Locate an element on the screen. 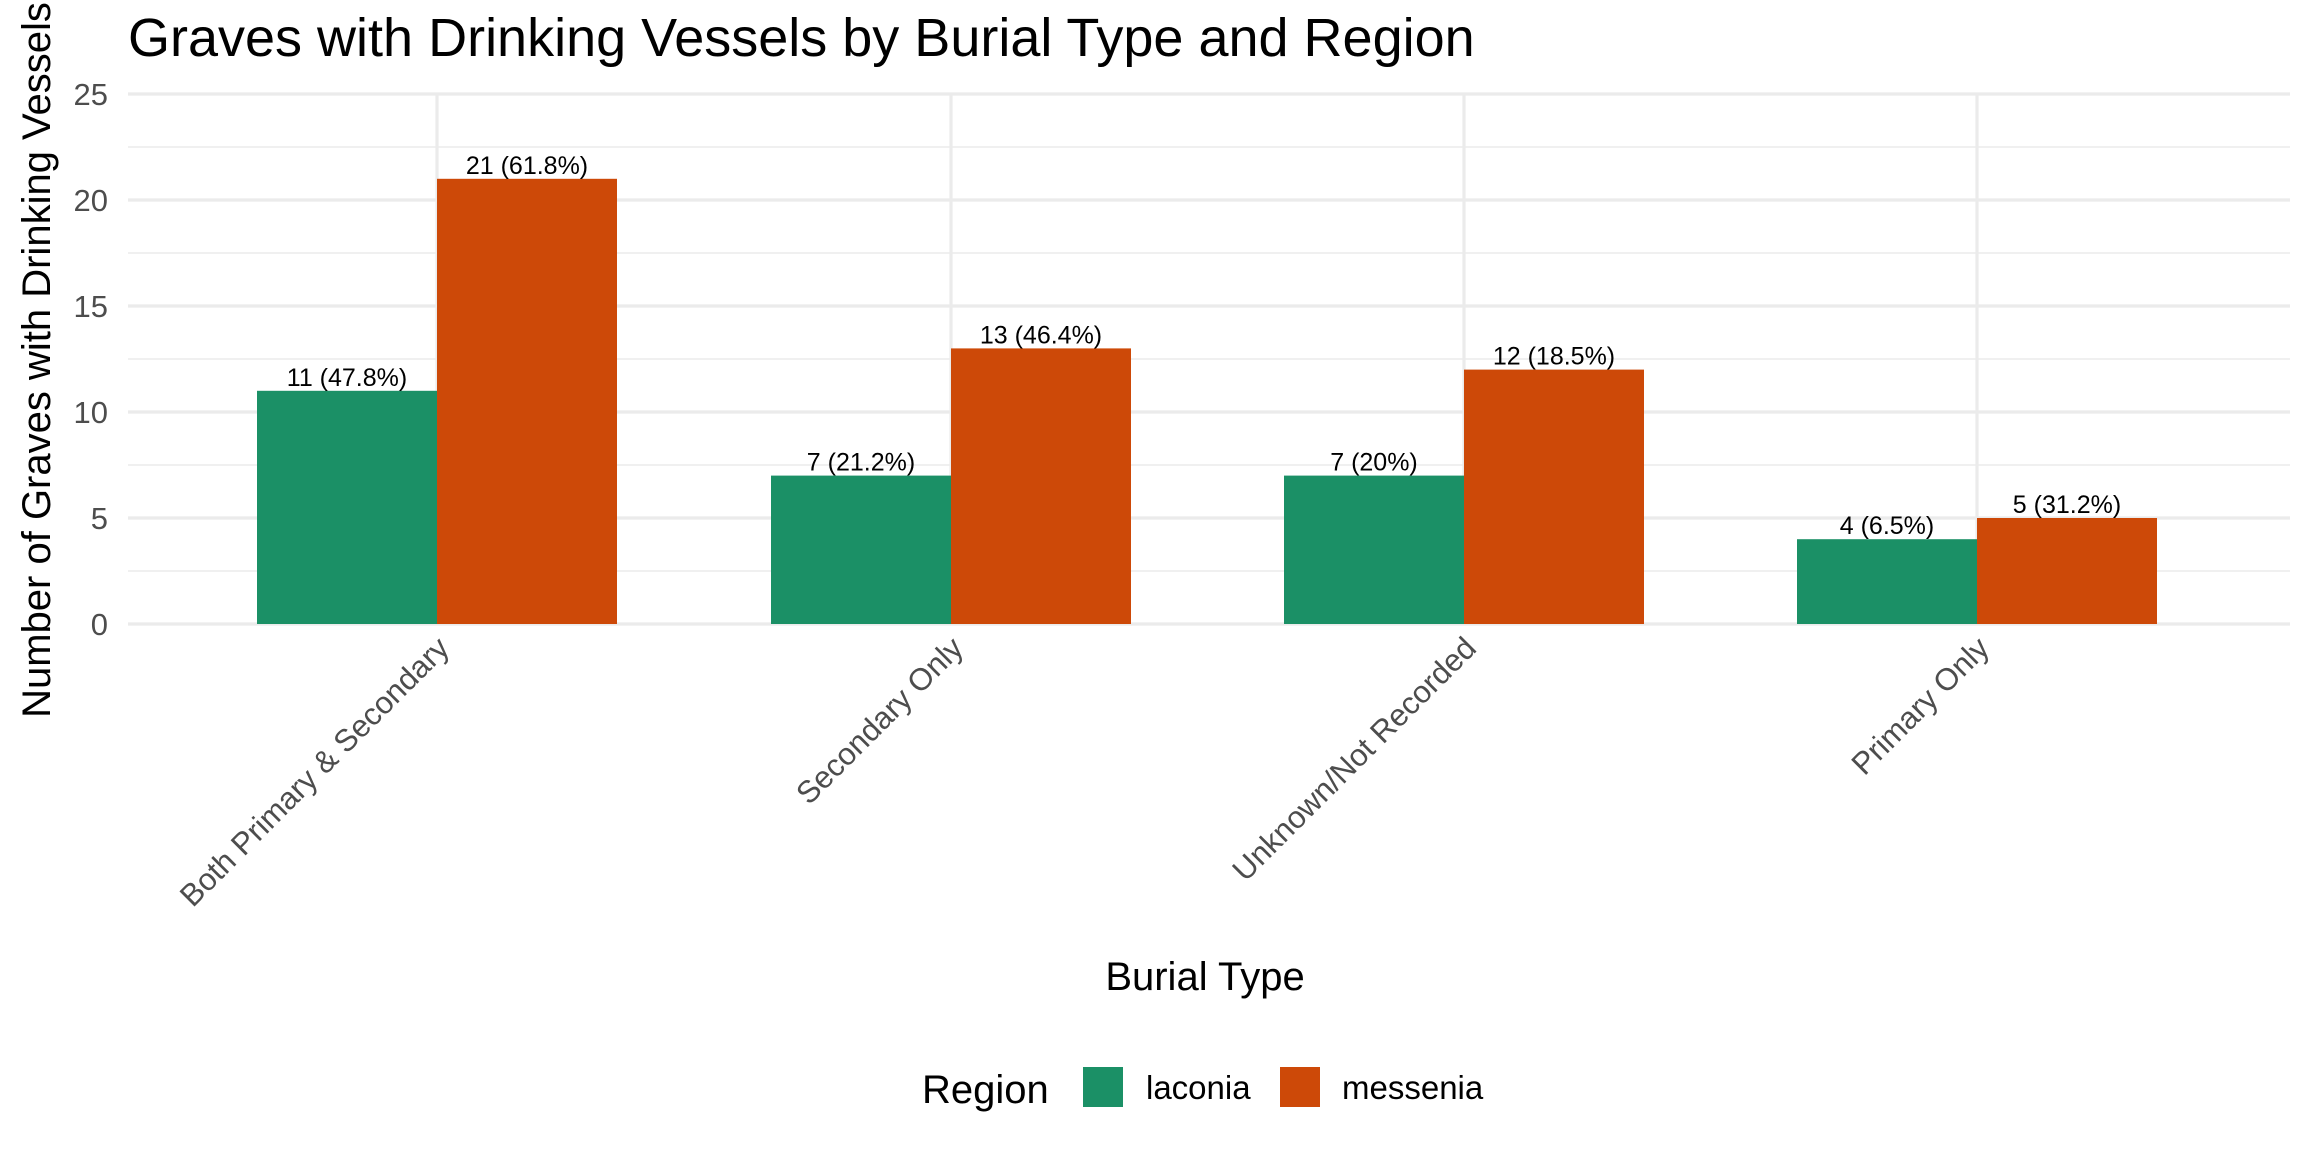 This screenshot has height=1152, width=2304. y-tick-label: 15 is located at coordinates (91, 306).